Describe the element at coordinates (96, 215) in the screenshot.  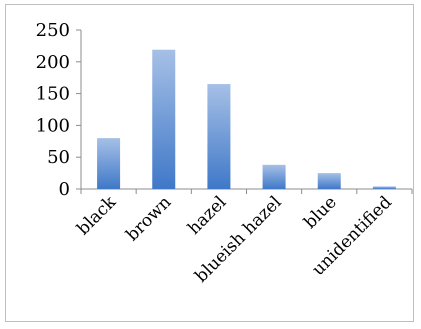
I see `x-tick-label: black` at that location.